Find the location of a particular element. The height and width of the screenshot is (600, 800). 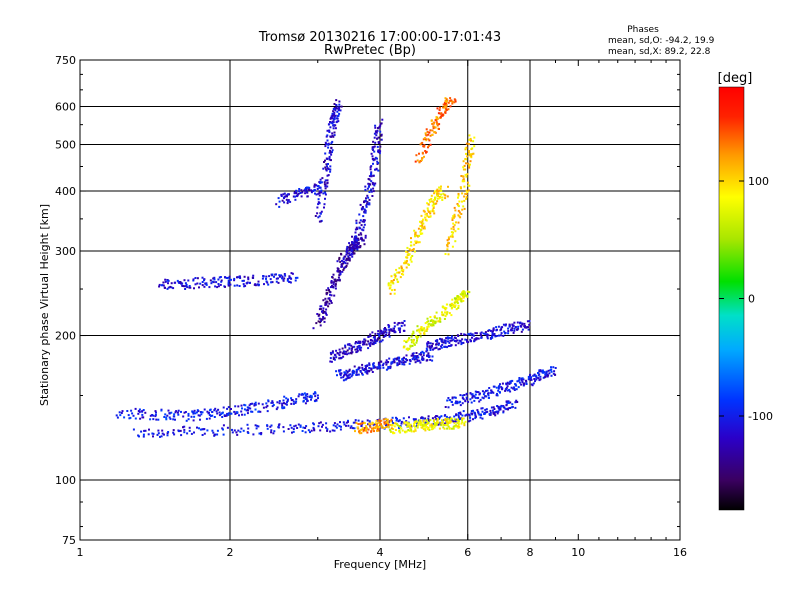

x-tick-label: 2 is located at coordinates (230, 552).